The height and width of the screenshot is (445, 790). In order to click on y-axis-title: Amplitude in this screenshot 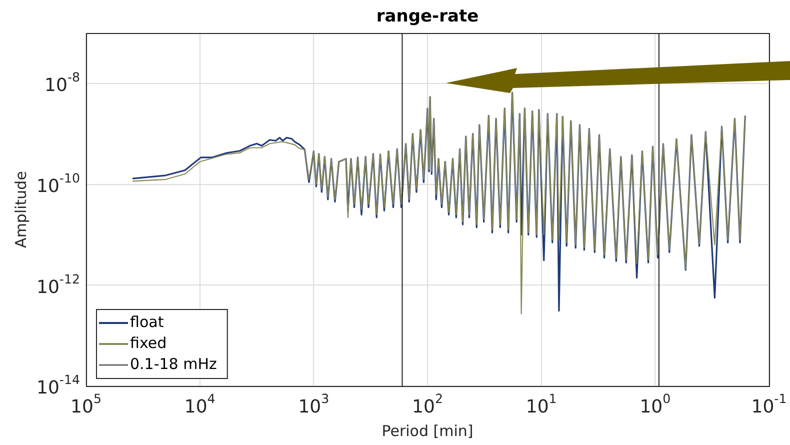, I will do `click(21, 209)`.